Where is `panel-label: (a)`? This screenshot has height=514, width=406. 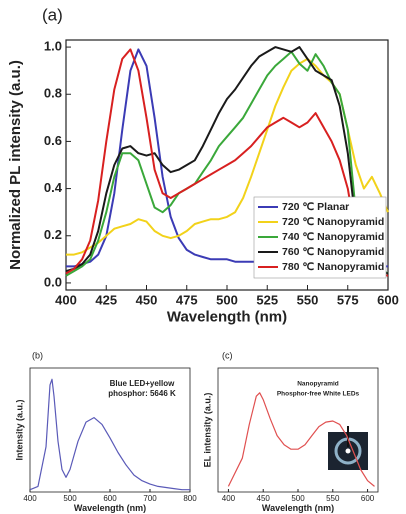 panel-label: (a) is located at coordinates (52, 14).